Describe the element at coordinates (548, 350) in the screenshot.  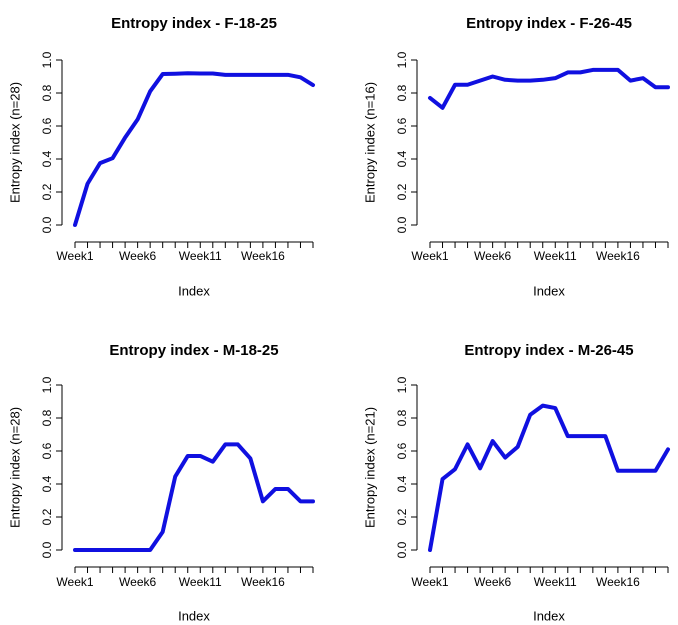
I see `chart-title: Entropy index - M-26-45` at that location.